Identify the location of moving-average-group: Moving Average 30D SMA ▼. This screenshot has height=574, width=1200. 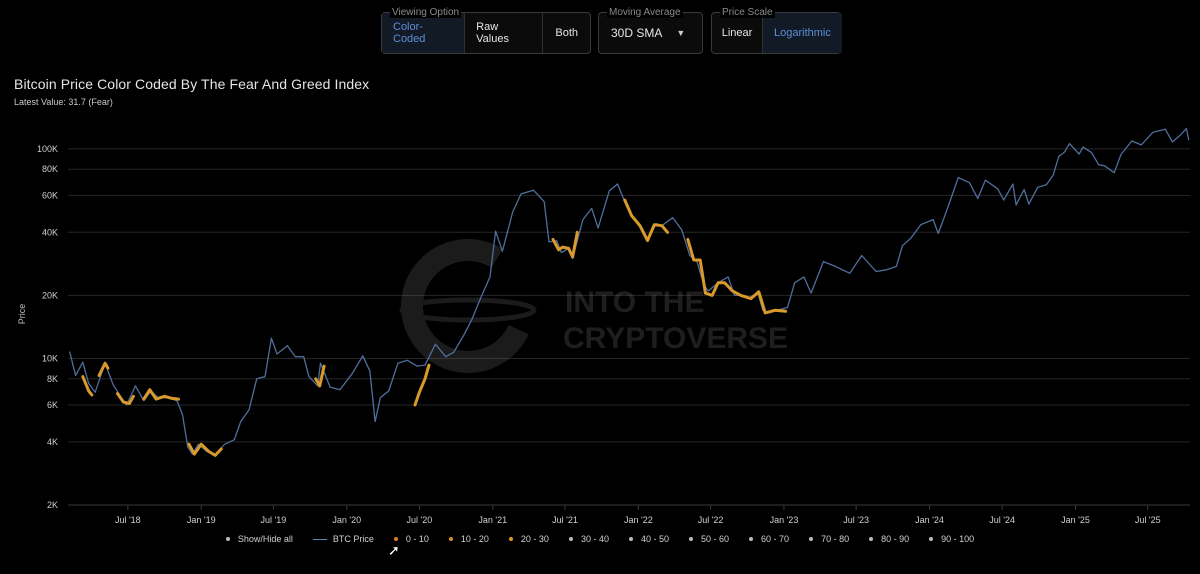
(650, 31).